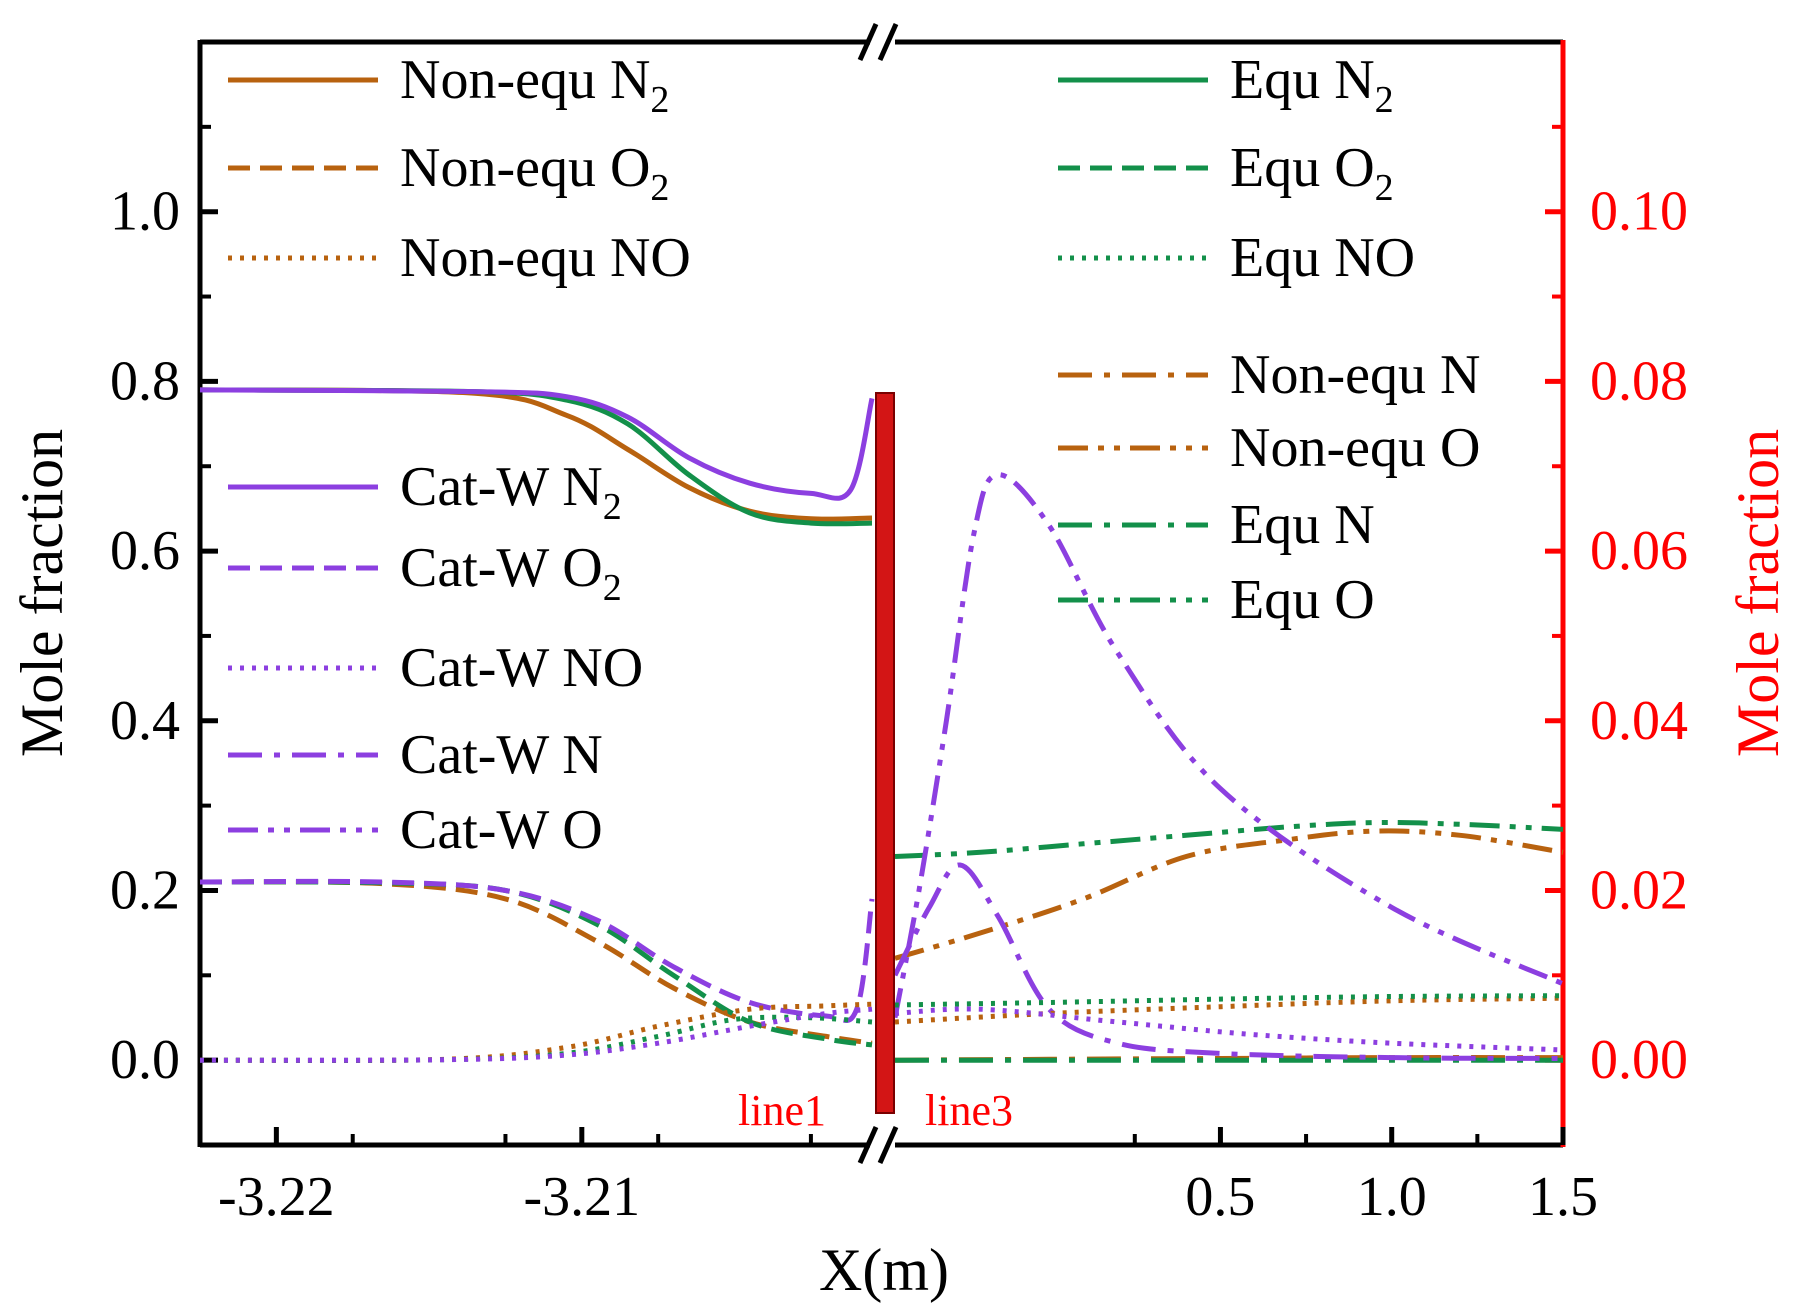  What do you see at coordinates (501, 830) in the screenshot?
I see `legend-label: Cat-W O` at bounding box center [501, 830].